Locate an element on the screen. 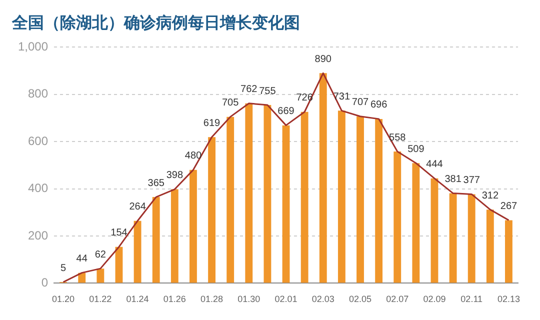 The width and height of the screenshot is (540, 320). data-label: 398 is located at coordinates (175, 176).